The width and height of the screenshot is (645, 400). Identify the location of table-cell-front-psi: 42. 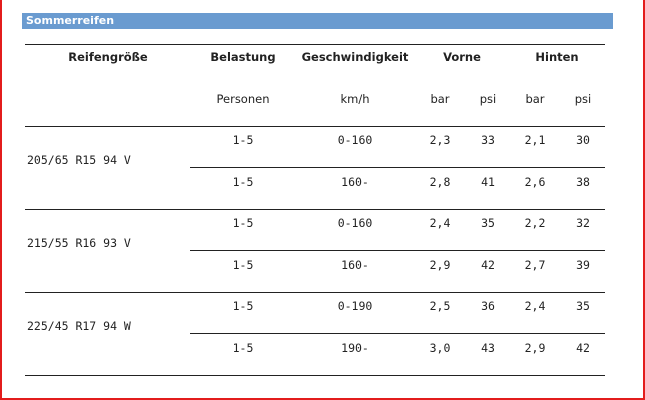
(488, 265).